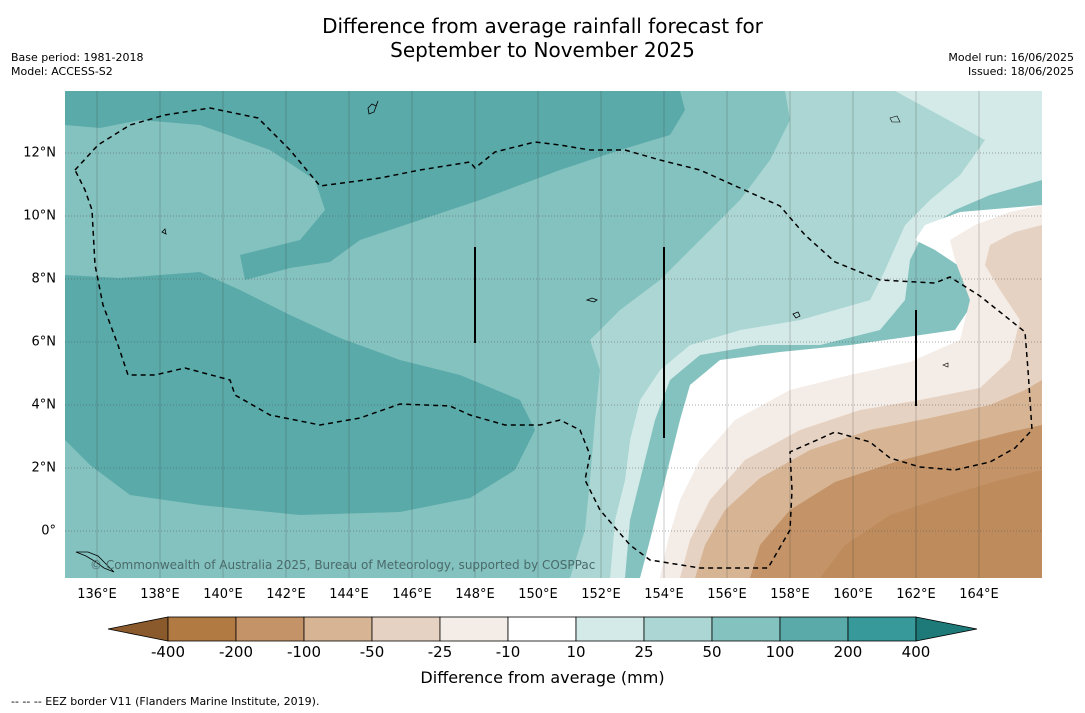 This screenshot has height=713, width=1085. What do you see at coordinates (695, 342) in the screenshot?
I see `longitude-markers` at bounding box center [695, 342].